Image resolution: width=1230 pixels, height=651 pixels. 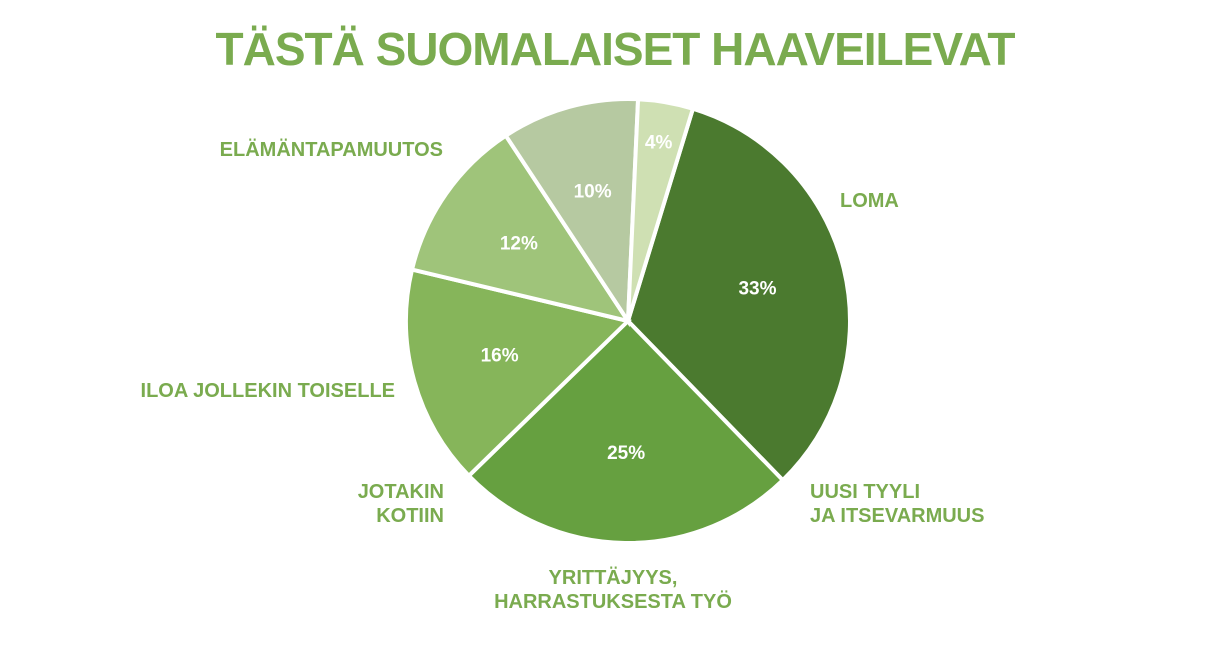 What do you see at coordinates (757, 289) in the screenshot?
I see `value-label: 33%` at bounding box center [757, 289].